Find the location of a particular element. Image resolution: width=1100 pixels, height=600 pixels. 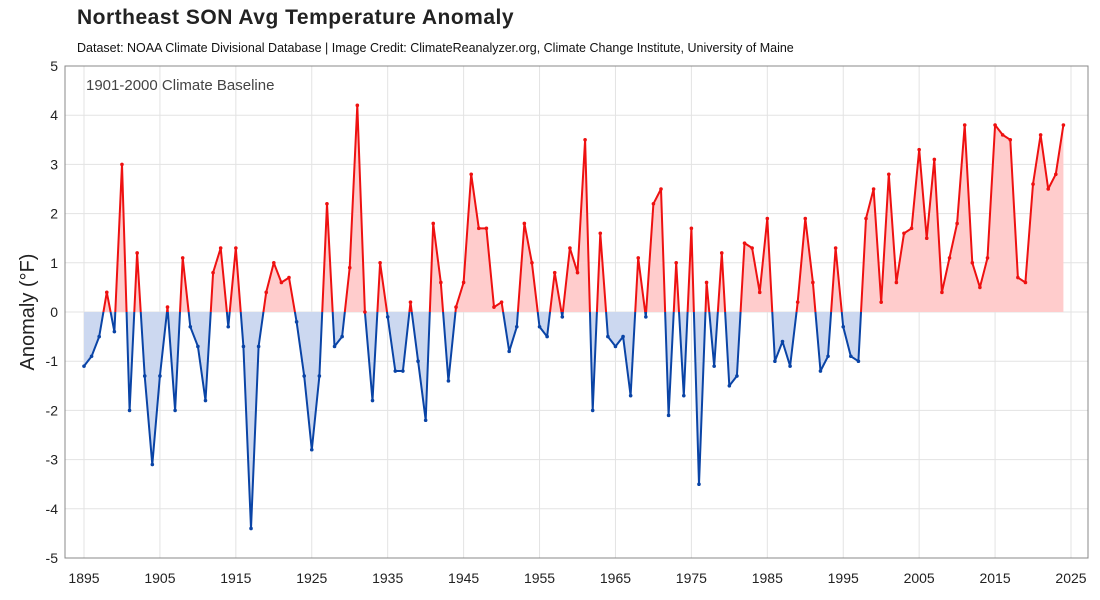

data-point-2015 is located at coordinates (995, 125).